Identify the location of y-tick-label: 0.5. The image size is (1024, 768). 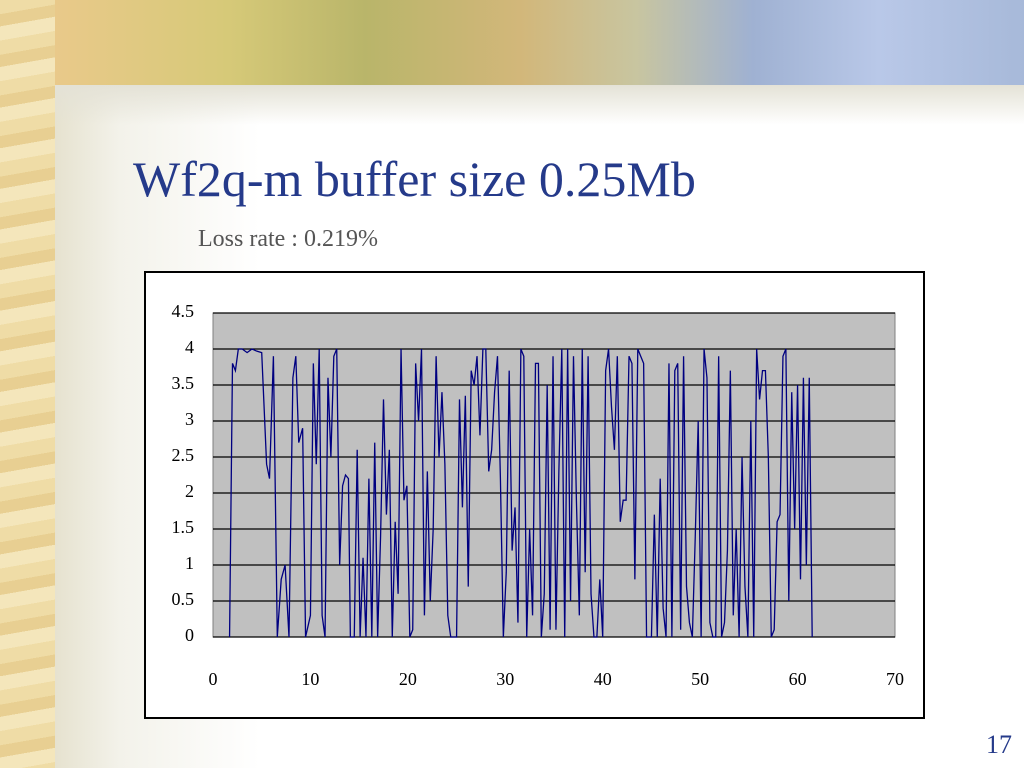
(183, 599).